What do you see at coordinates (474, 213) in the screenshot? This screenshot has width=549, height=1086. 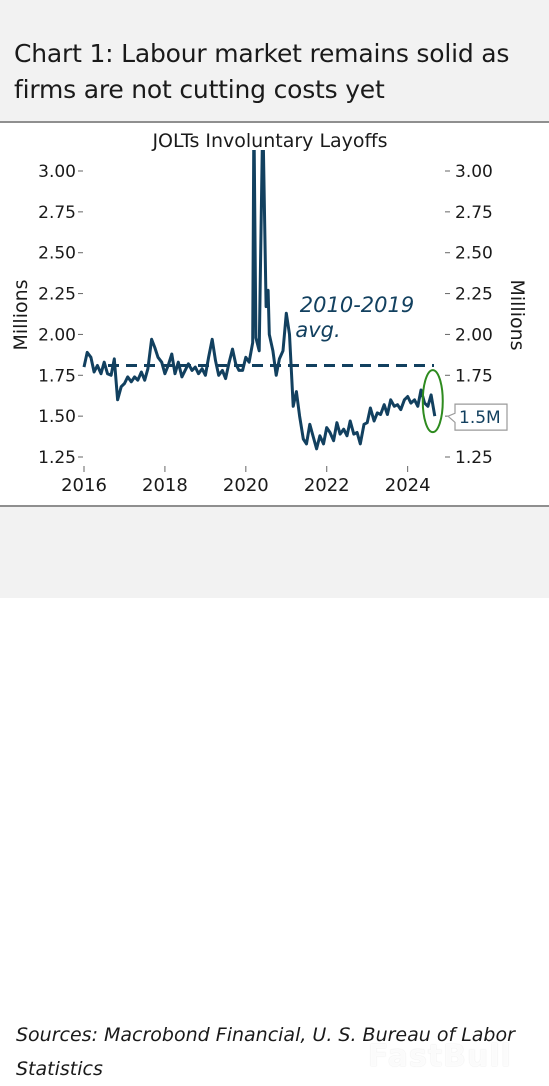 I see `y-tick-label-right: 2.75` at bounding box center [474, 213].